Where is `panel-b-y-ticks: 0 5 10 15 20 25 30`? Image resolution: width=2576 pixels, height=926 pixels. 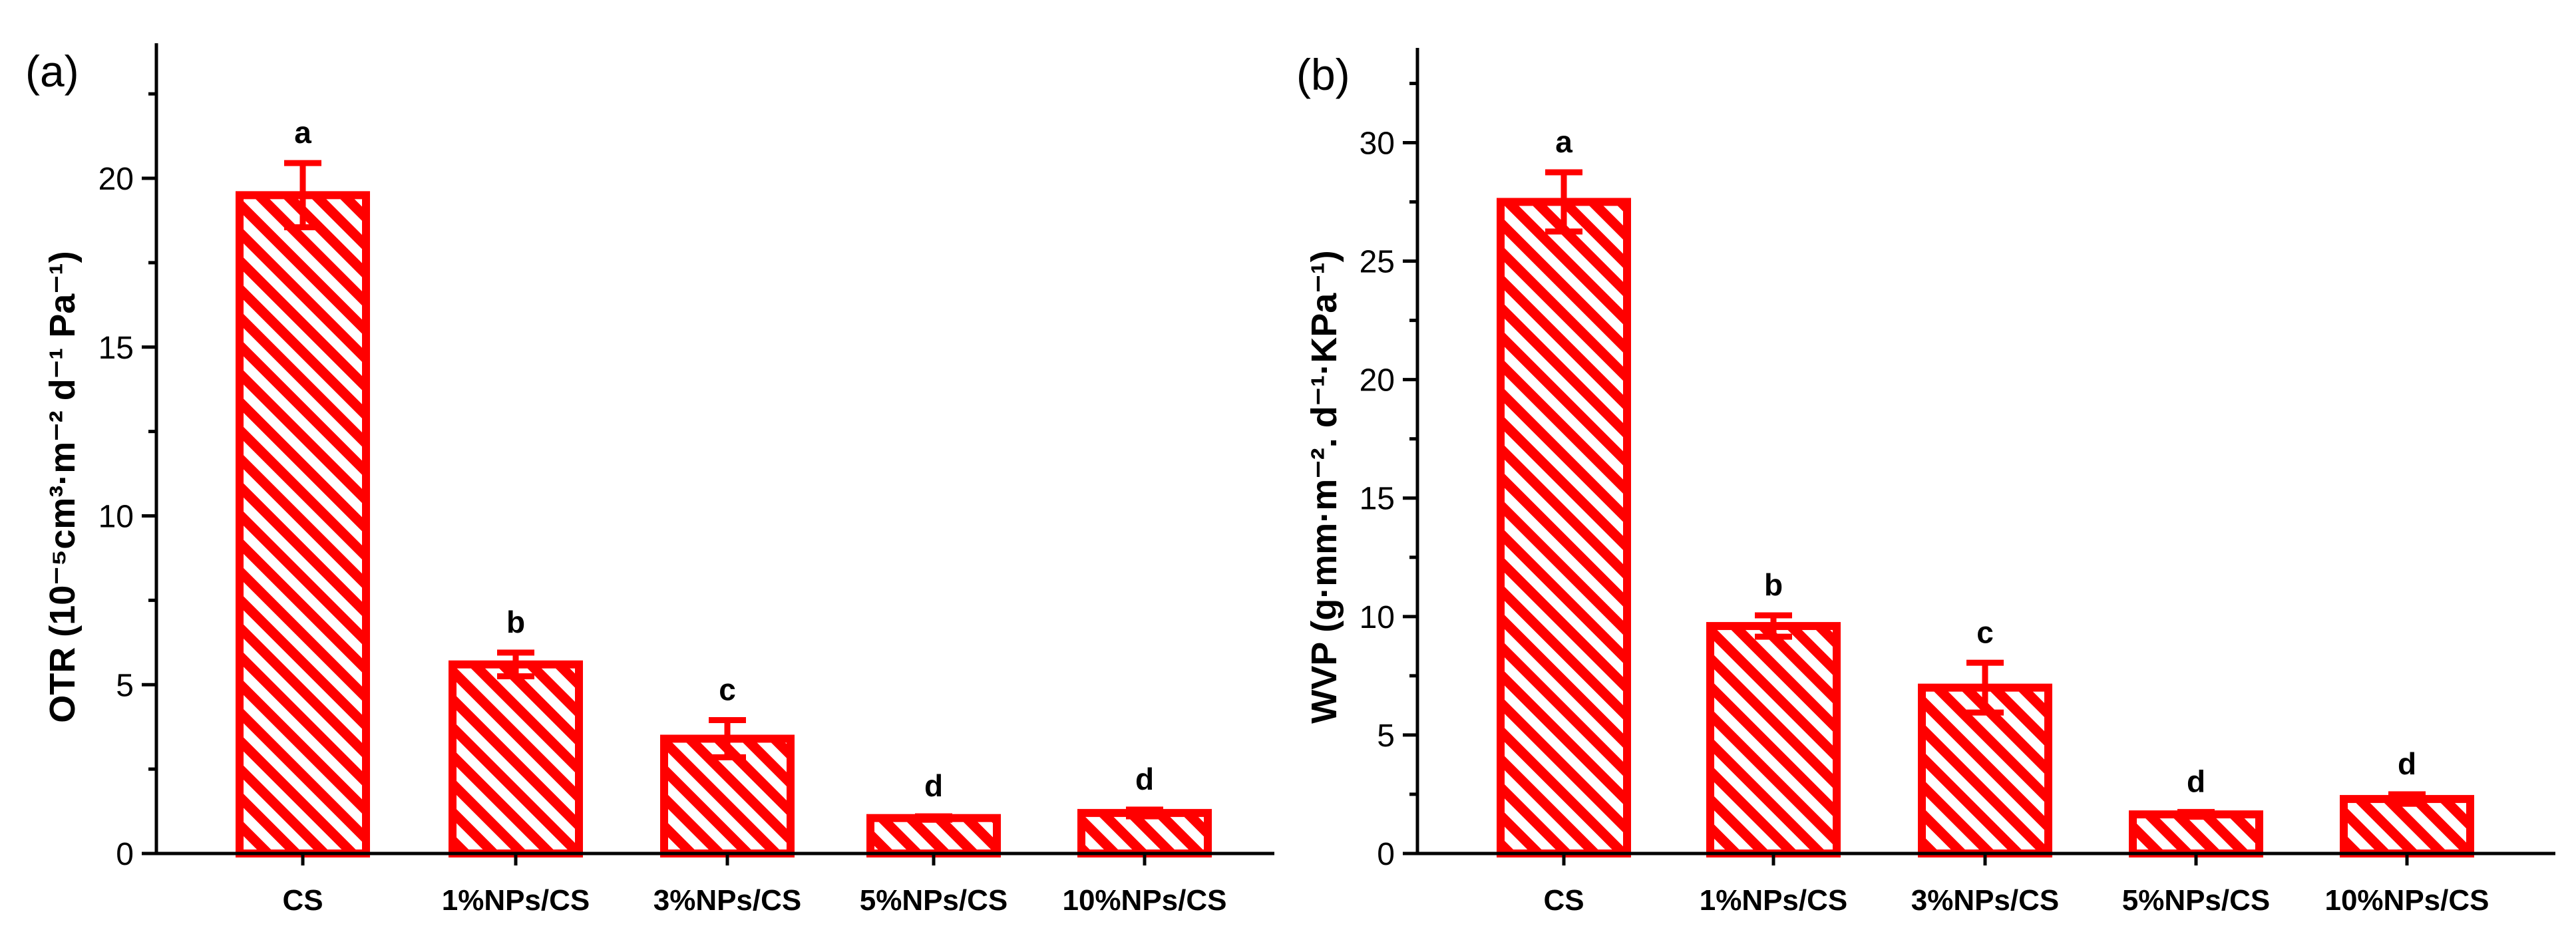
panel-b-y-ticks: 0 5 10 15 20 25 30 is located at coordinates (1388, 476).